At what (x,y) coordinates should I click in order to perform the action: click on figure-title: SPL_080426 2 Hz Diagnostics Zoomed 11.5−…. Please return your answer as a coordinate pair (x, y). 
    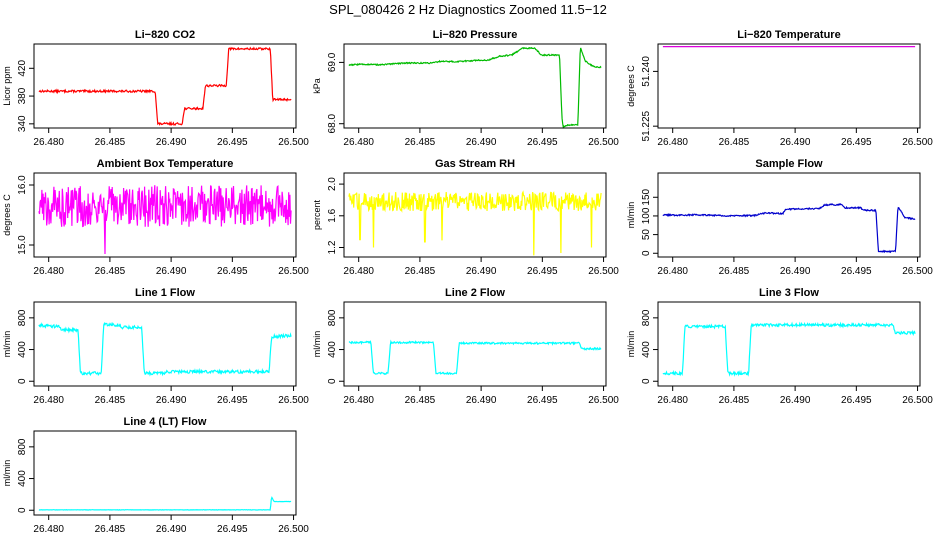
    Looking at the image, I should click on (468, 9).